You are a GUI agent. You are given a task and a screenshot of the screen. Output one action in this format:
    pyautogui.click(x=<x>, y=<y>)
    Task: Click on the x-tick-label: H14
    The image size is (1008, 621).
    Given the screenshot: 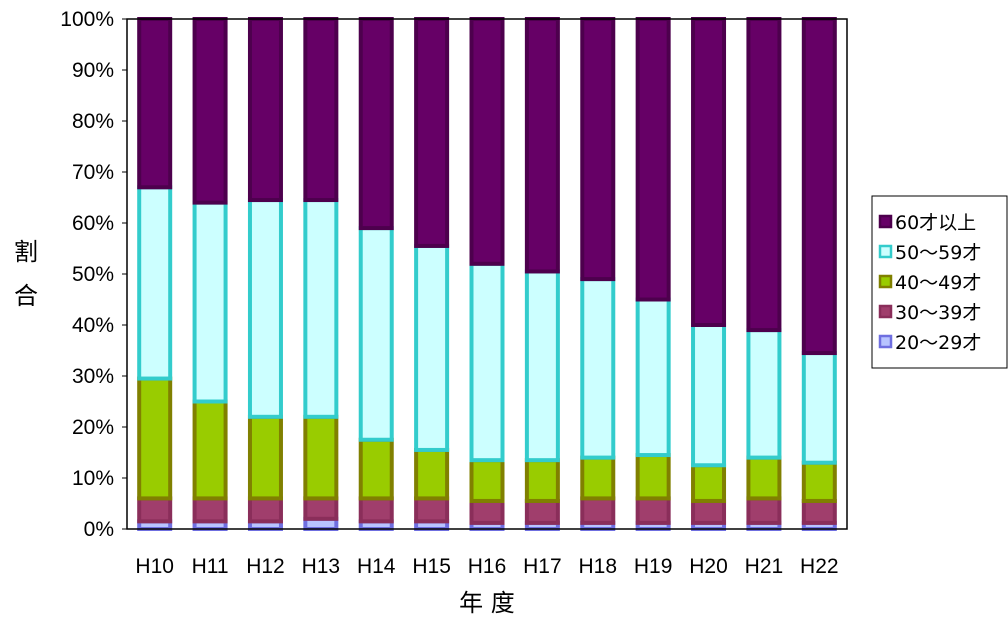 What is the action you would take?
    pyautogui.click(x=376, y=566)
    